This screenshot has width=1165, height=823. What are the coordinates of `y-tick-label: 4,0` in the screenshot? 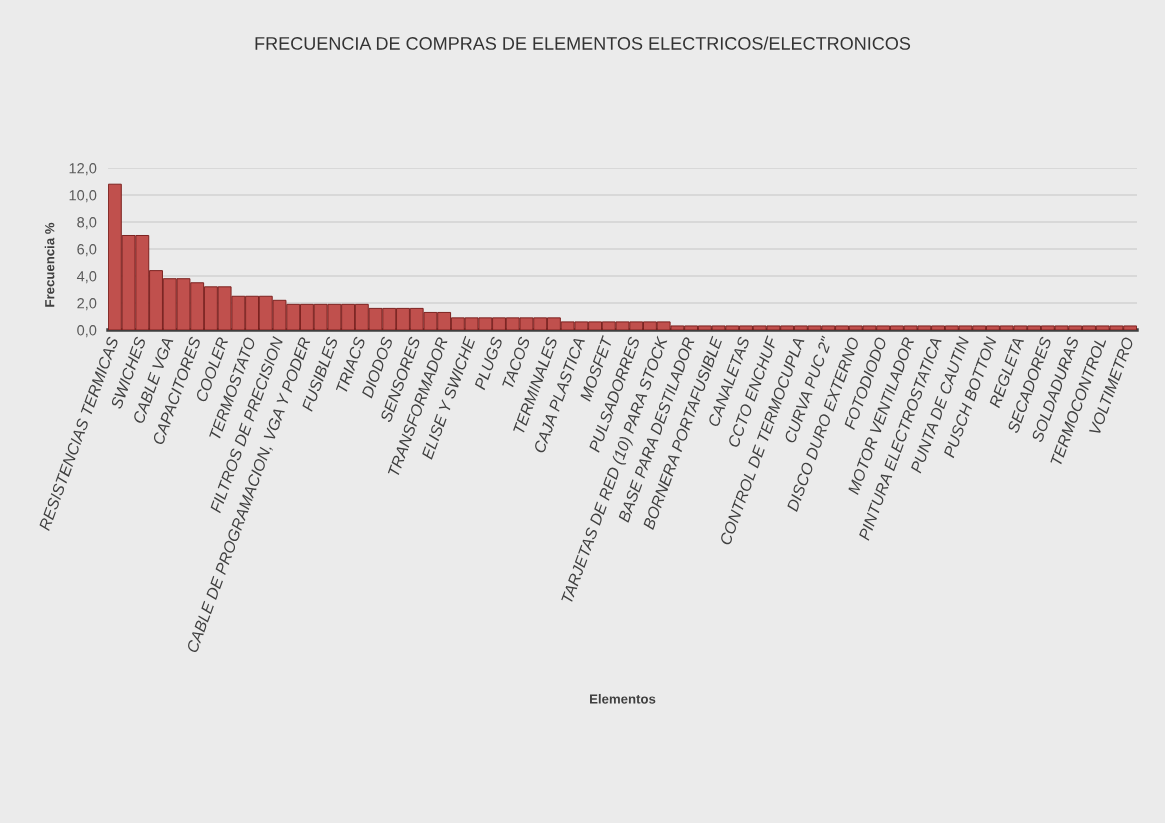 It's located at (86, 277).